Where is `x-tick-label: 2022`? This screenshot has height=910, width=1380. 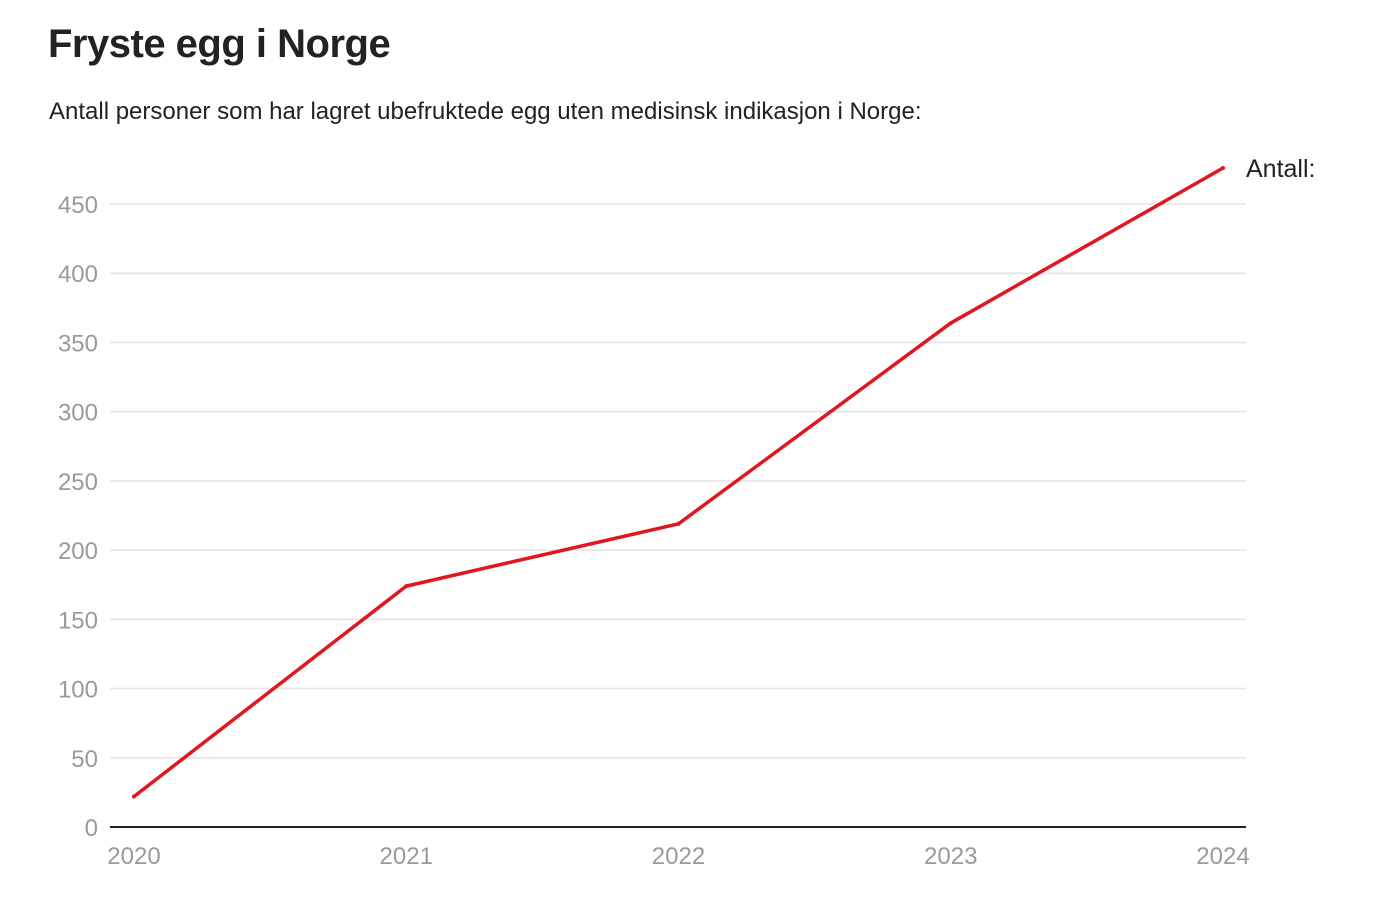 x-tick-label: 2022 is located at coordinates (678, 856).